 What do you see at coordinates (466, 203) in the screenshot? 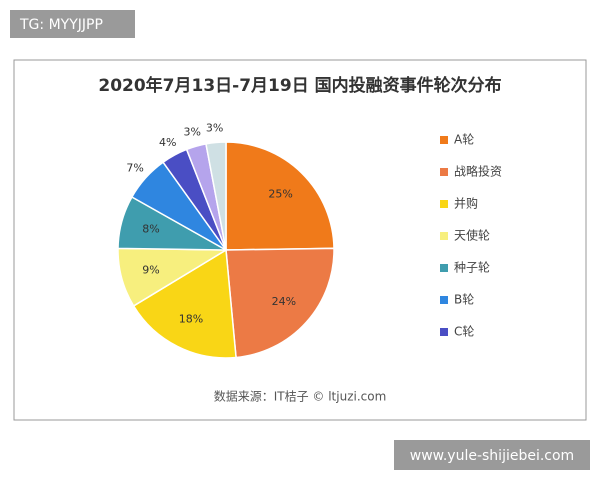
I see `legend-label: 并购` at bounding box center [466, 203].